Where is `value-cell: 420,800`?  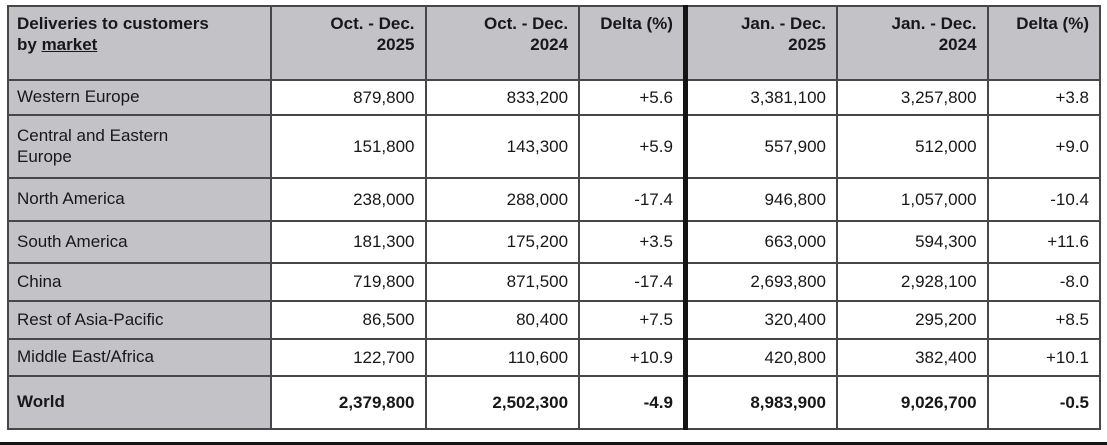 value-cell: 420,800 is located at coordinates (760, 357).